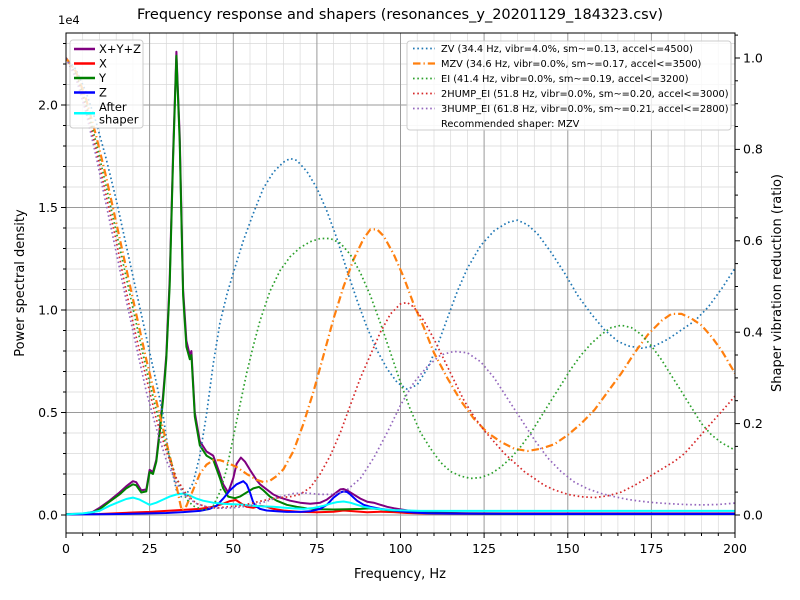 The width and height of the screenshot is (800, 600). What do you see at coordinates (48, 309) in the screenshot?
I see `y-left-tick-label: 1.0` at bounding box center [48, 309].